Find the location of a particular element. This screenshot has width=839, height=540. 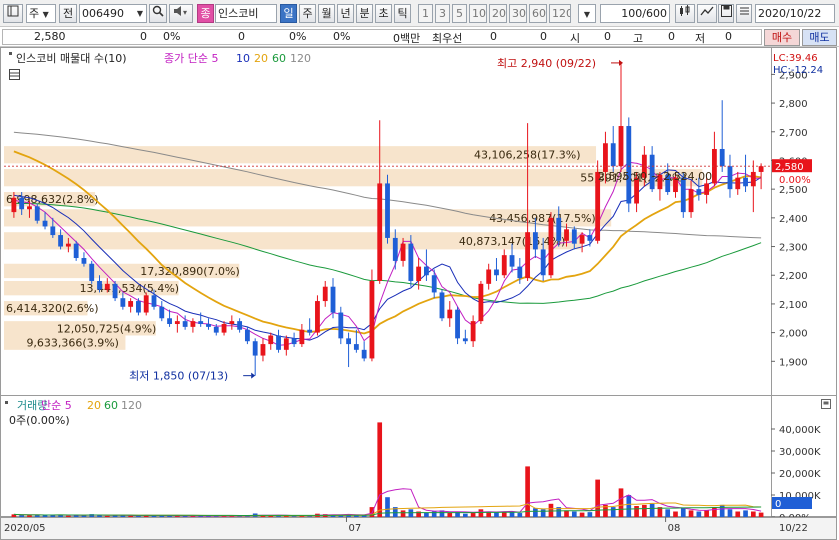

current-price-value: 2,580 is located at coordinates (789, 167).